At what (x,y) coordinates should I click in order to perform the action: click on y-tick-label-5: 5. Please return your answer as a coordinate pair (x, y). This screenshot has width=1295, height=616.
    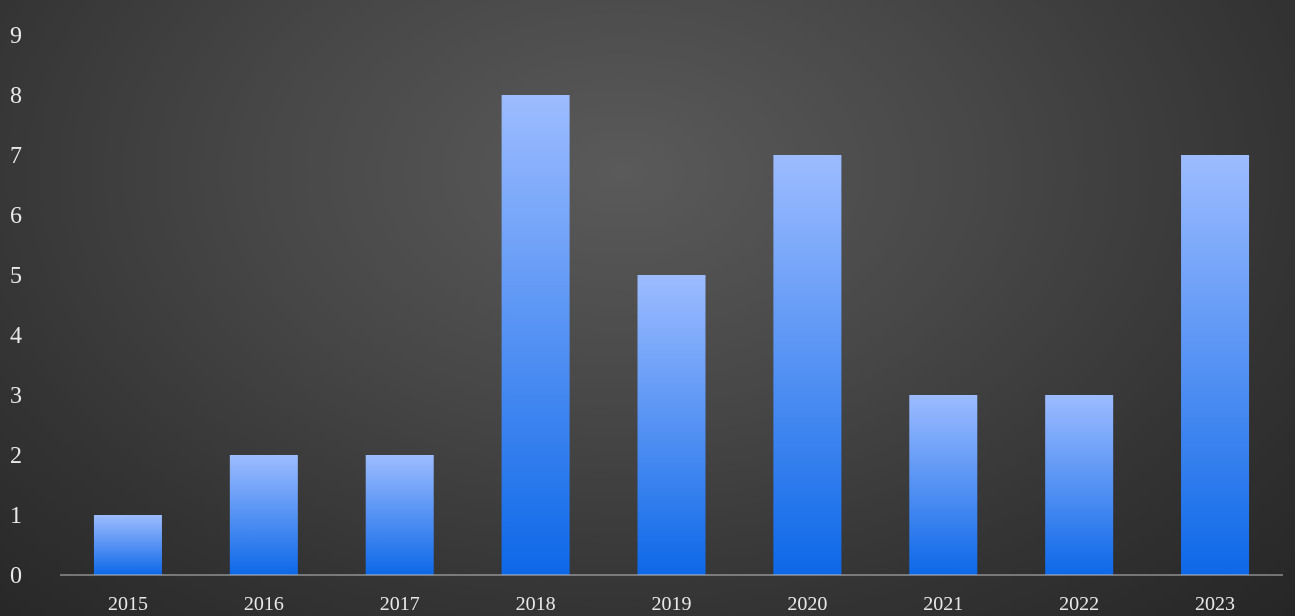
    Looking at the image, I should click on (16, 276).